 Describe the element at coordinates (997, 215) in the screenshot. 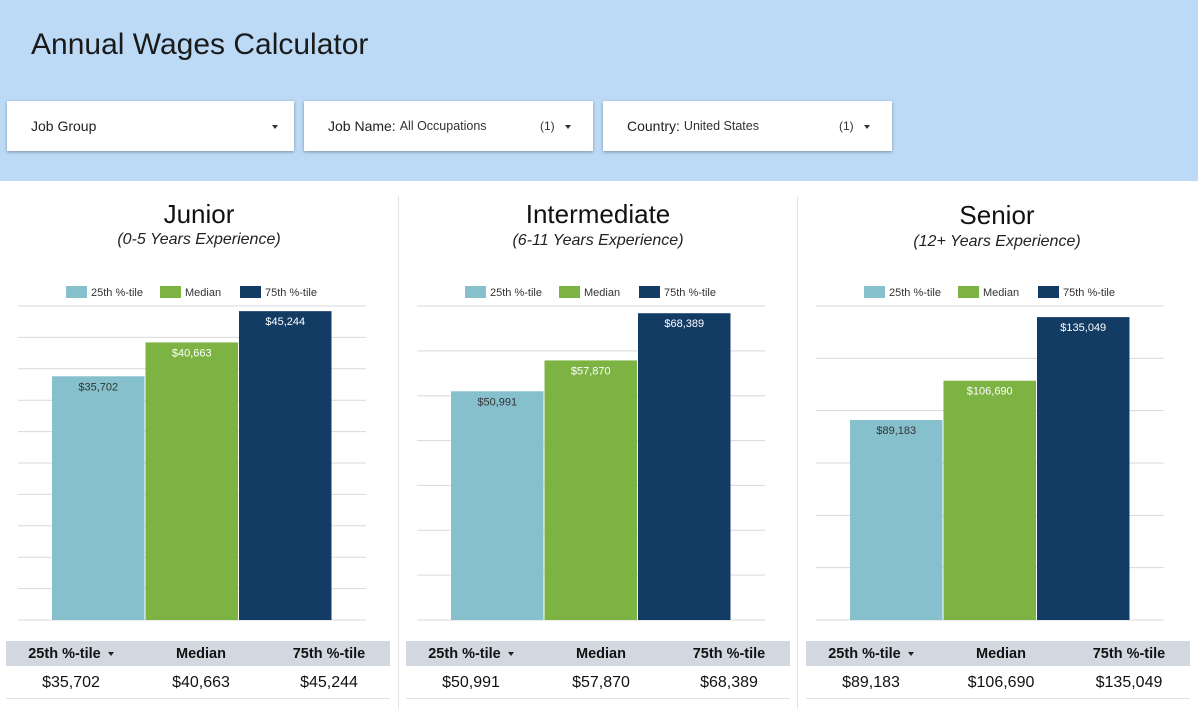

I see `panel-title: Senior` at that location.